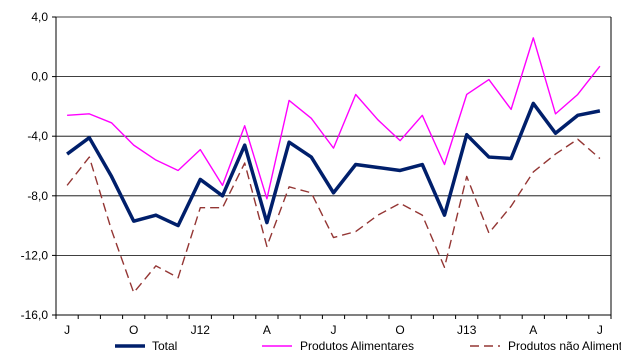 The height and width of the screenshot is (358, 621). I want to click on legend-label-1: Produtos Alimentares, so click(357, 346).